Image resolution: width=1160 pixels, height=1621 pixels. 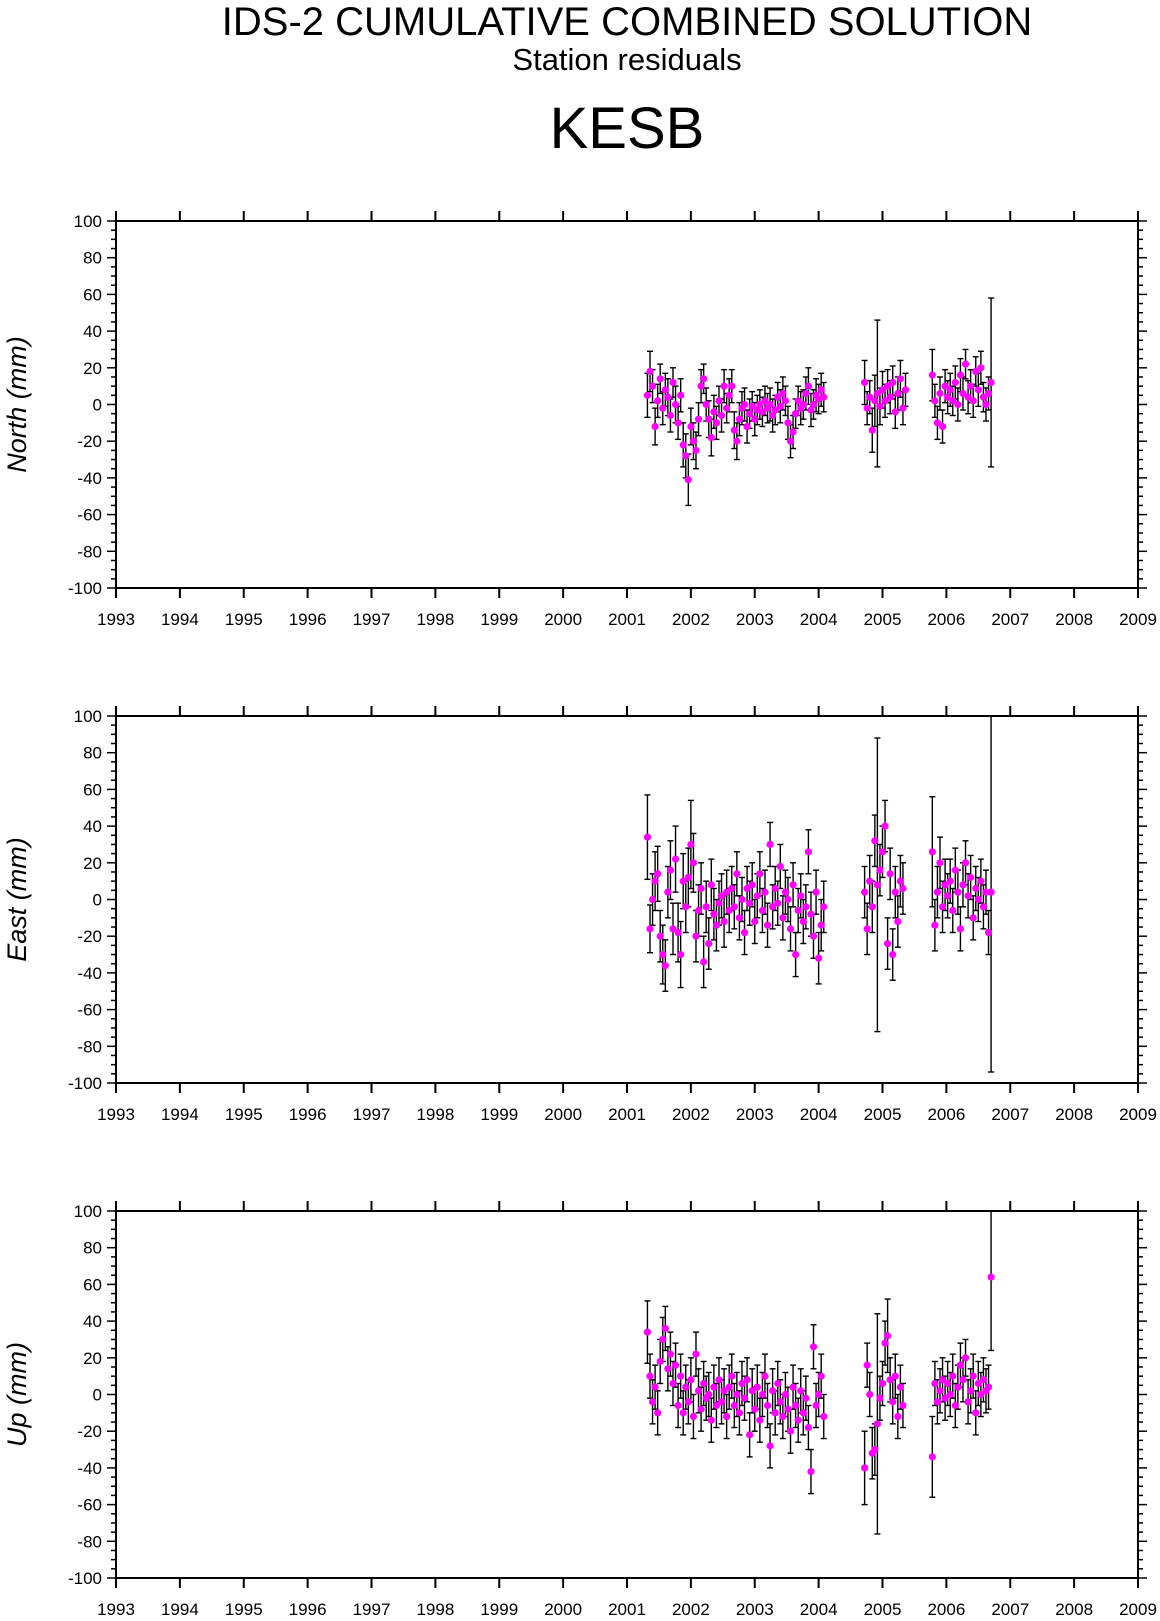 I want to click on x-tick-label: 2000, so click(x=563, y=1609).